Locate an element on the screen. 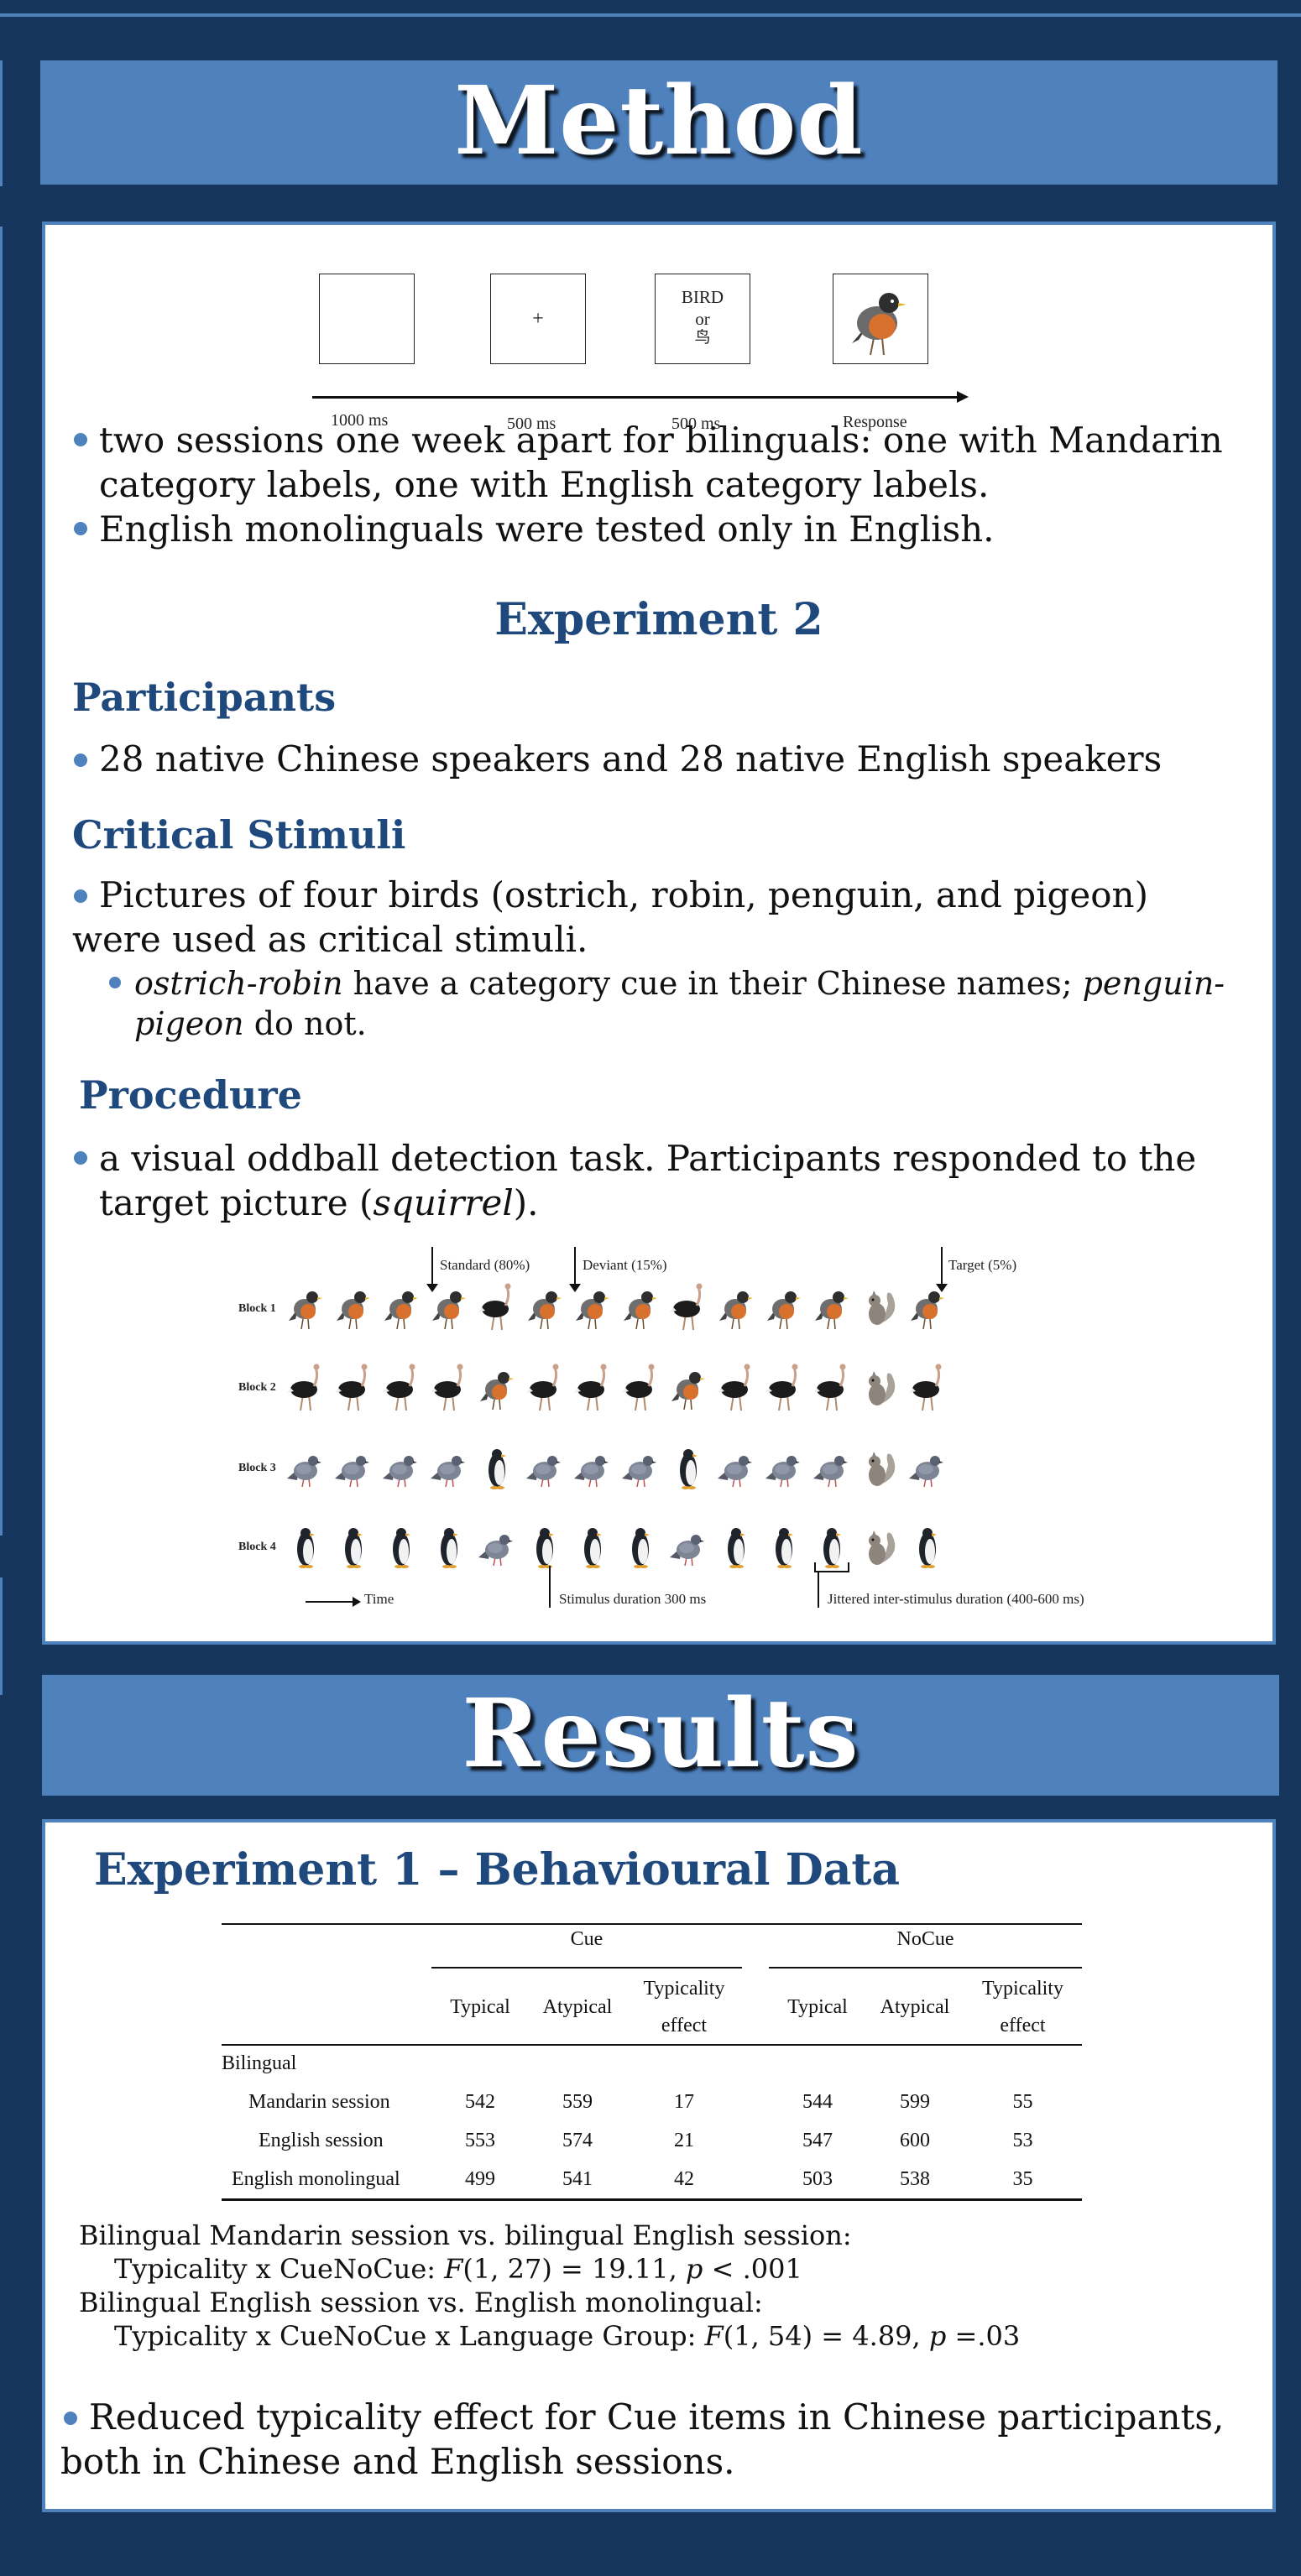 This screenshot has height=2576, width=1301. stat-1-f-value: (1, 27) = 19.11, is located at coordinates (574, 2269).